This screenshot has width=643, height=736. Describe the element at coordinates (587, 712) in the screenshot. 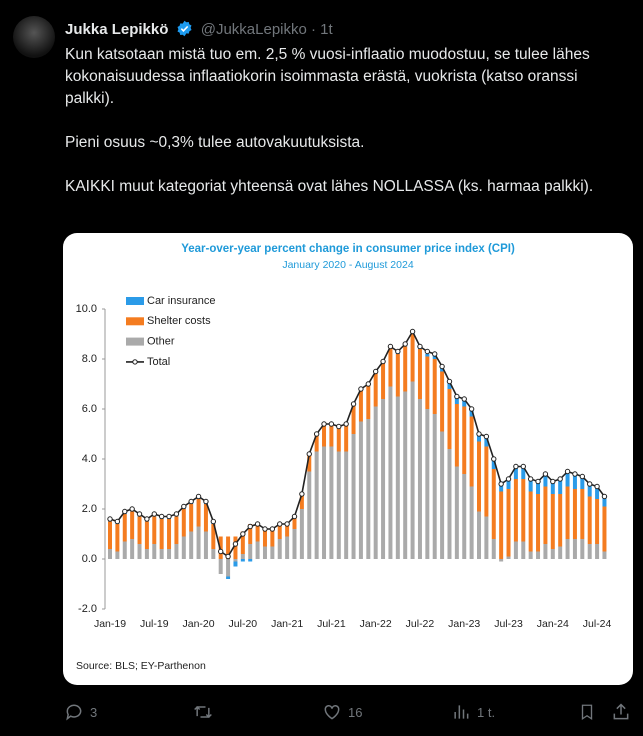

I see `bookmark-button` at that location.